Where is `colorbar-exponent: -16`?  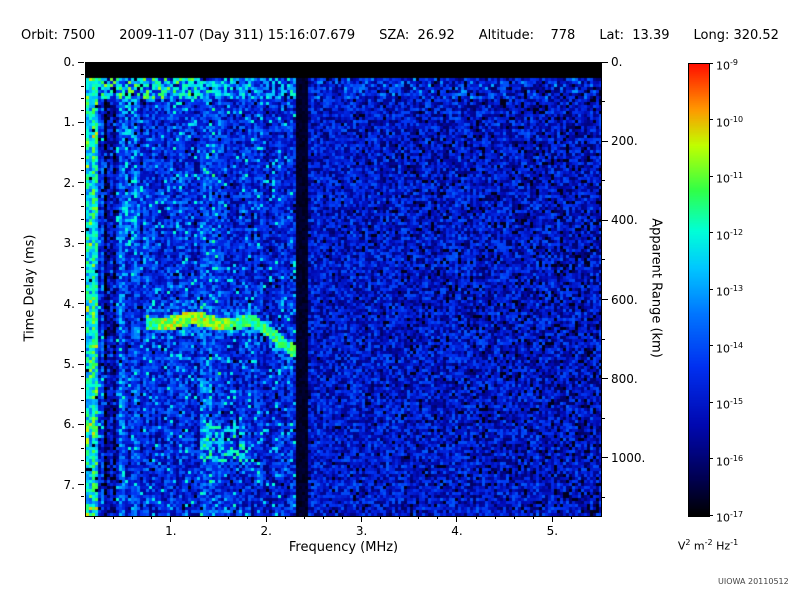
colorbar-exponent: -16 is located at coordinates (737, 458).